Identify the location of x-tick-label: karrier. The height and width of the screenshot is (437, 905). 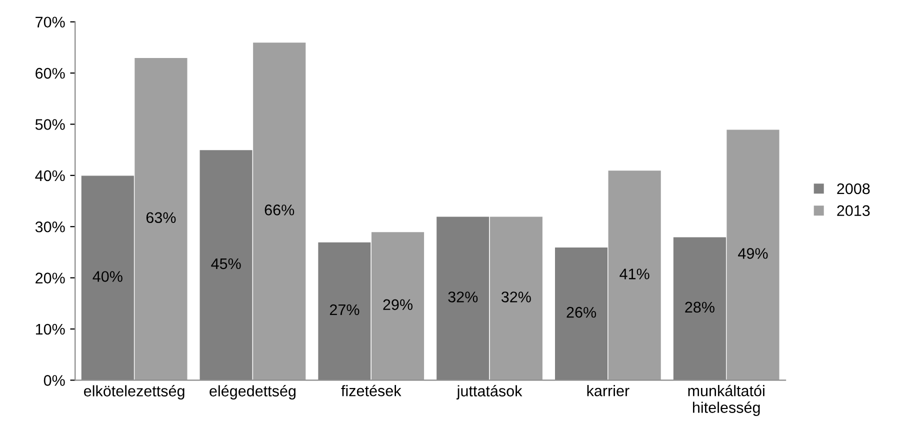
(608, 390).